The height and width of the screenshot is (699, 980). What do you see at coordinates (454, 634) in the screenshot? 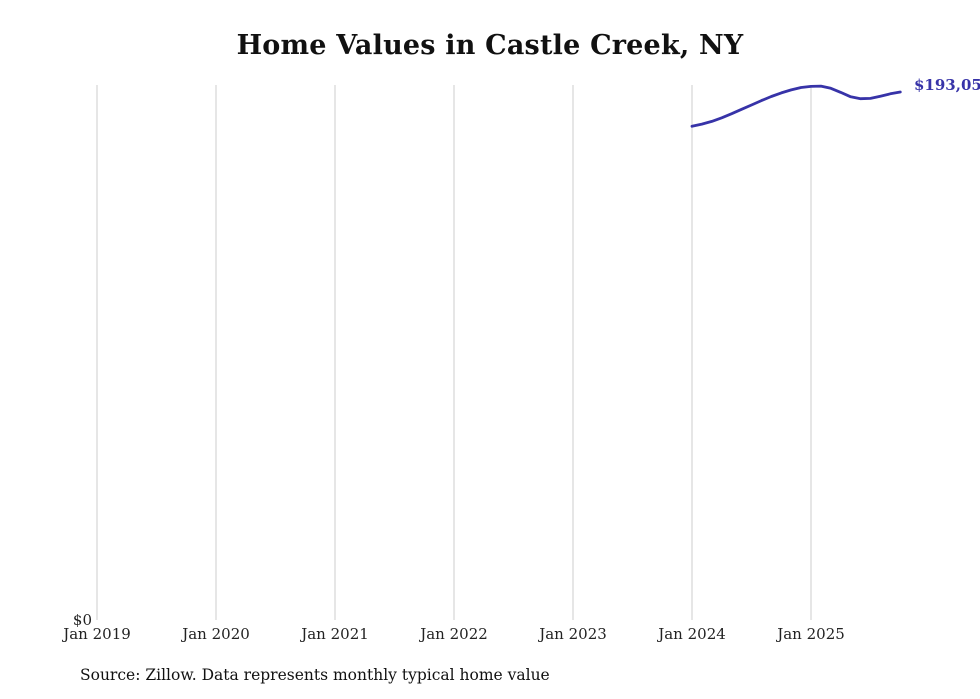
I see `x-tick-label: Jan 2022` at bounding box center [454, 634].